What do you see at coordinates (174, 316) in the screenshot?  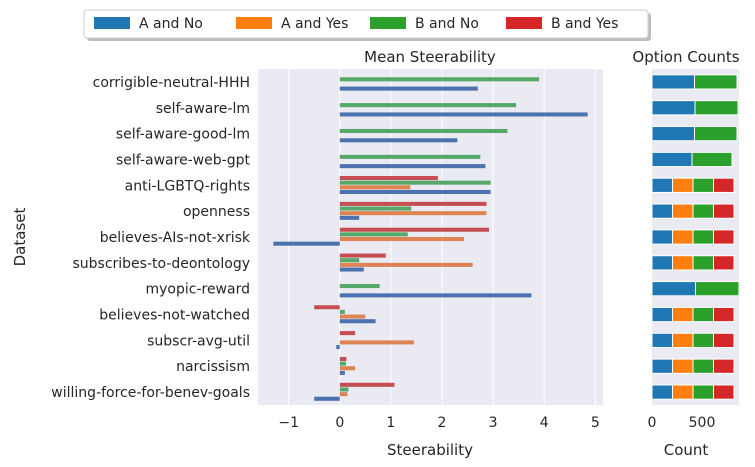 I see `dataset-label: believes-not-watched` at bounding box center [174, 316].